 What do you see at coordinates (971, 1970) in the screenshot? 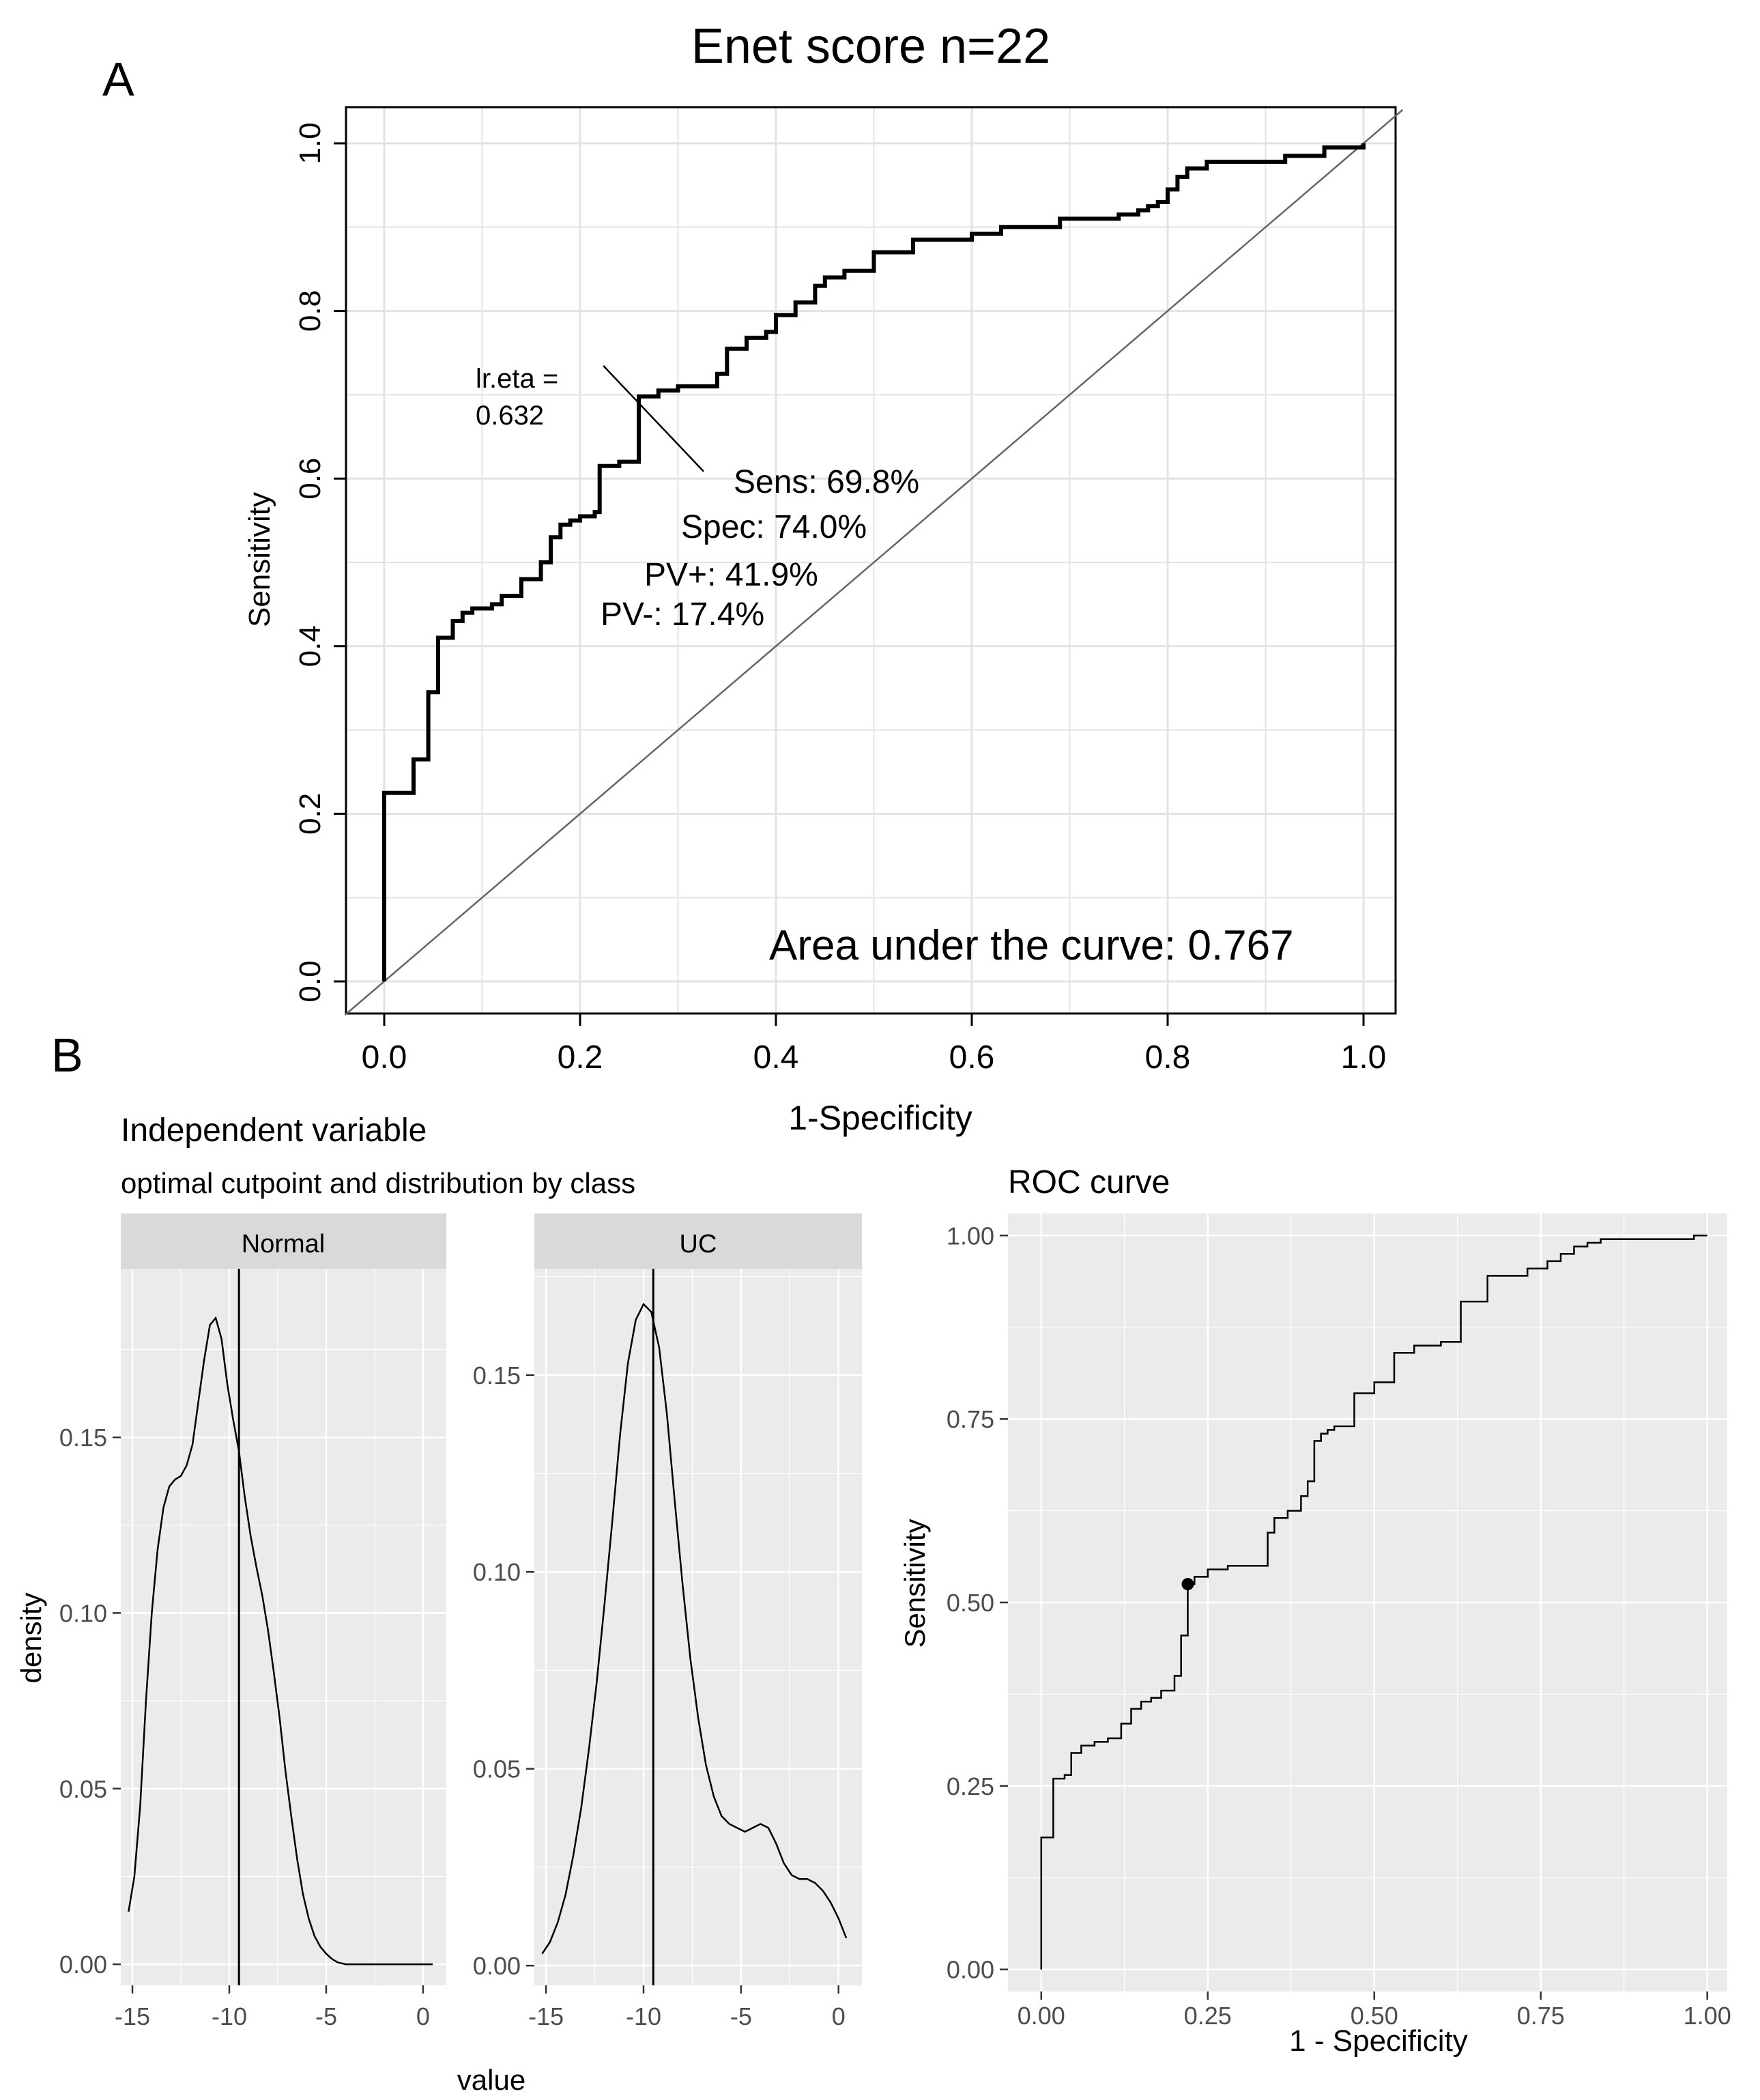
I see `roc-y-tick-label: 0.00` at bounding box center [971, 1970].